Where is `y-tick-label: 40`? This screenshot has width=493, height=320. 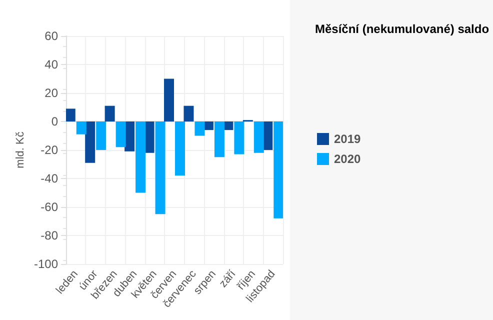
y-tick-label: 40 is located at coordinates (51, 65).